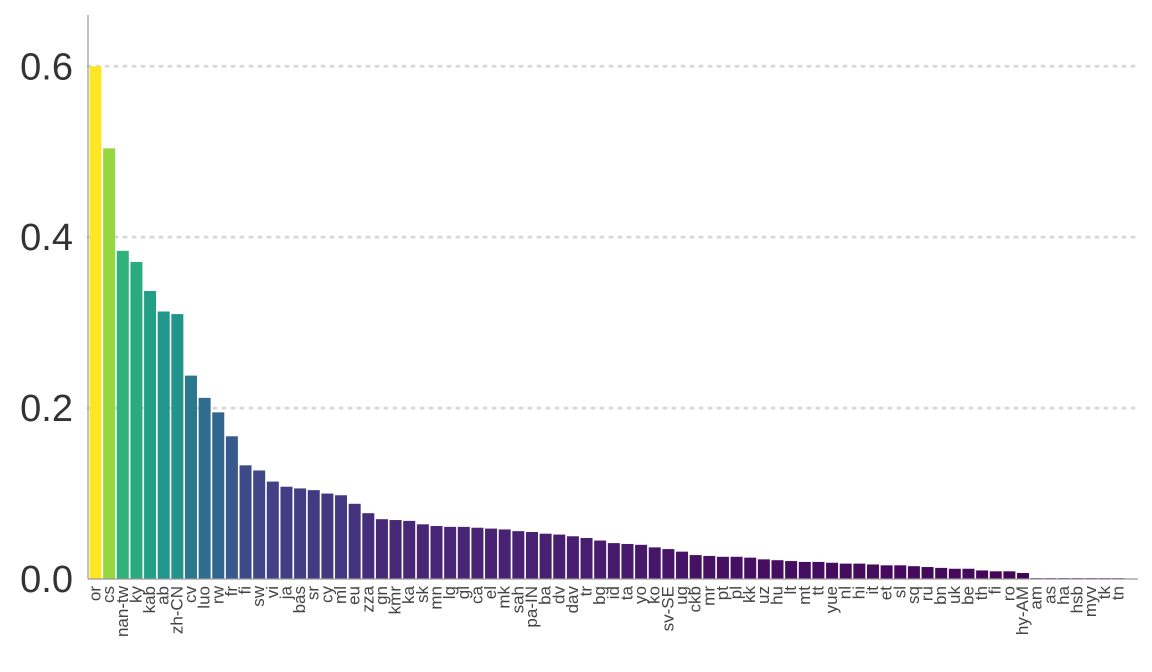  I want to click on bar-ba, so click(545, 556).